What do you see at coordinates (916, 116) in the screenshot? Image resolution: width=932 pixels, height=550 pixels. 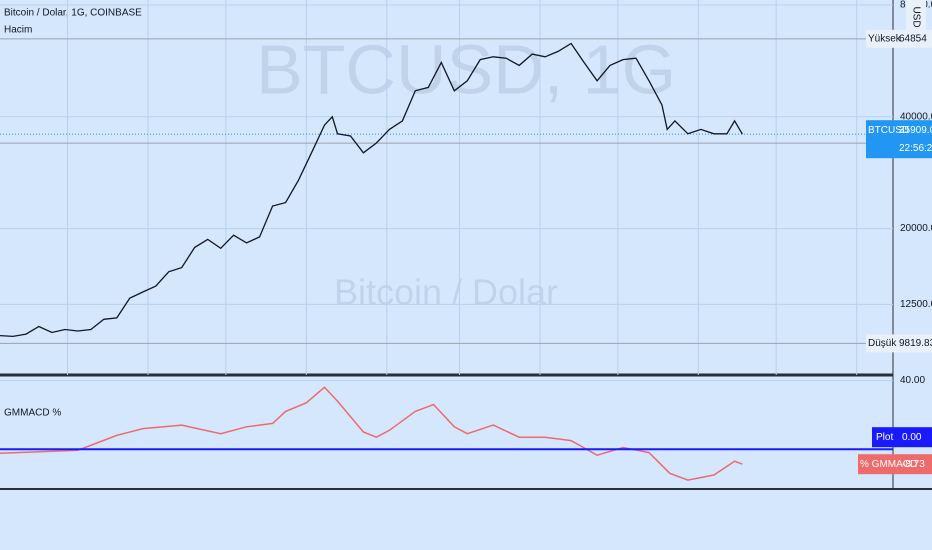 I see `y-tick-label: 40000.00` at bounding box center [916, 116].